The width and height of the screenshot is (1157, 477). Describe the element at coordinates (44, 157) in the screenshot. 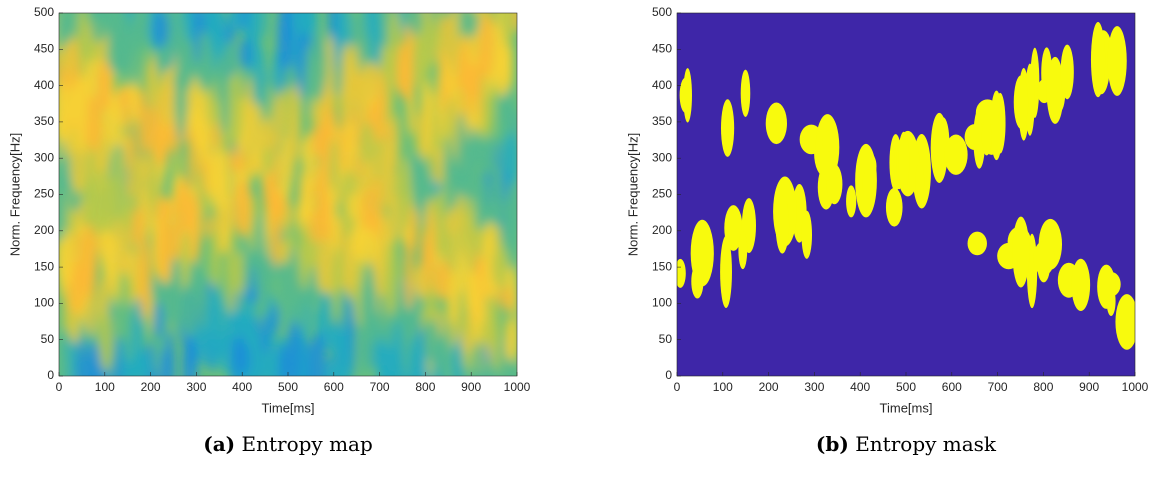

I see `y-tick-label: 300` at that location.